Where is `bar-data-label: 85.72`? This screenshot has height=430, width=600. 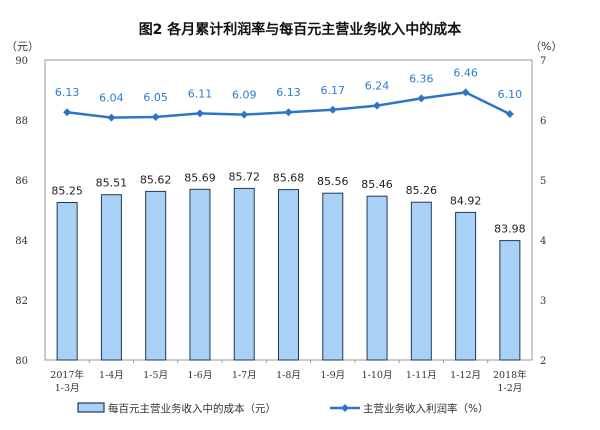 bar-data-label: 85.72 is located at coordinates (244, 176).